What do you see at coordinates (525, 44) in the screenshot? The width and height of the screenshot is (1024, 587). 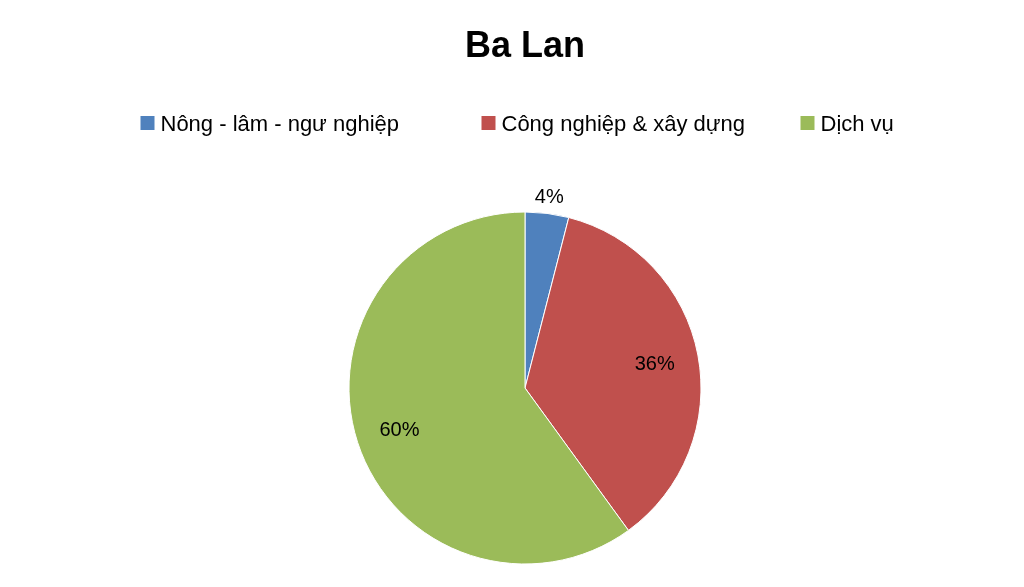 I see `chart-title: Ba Lan` at bounding box center [525, 44].